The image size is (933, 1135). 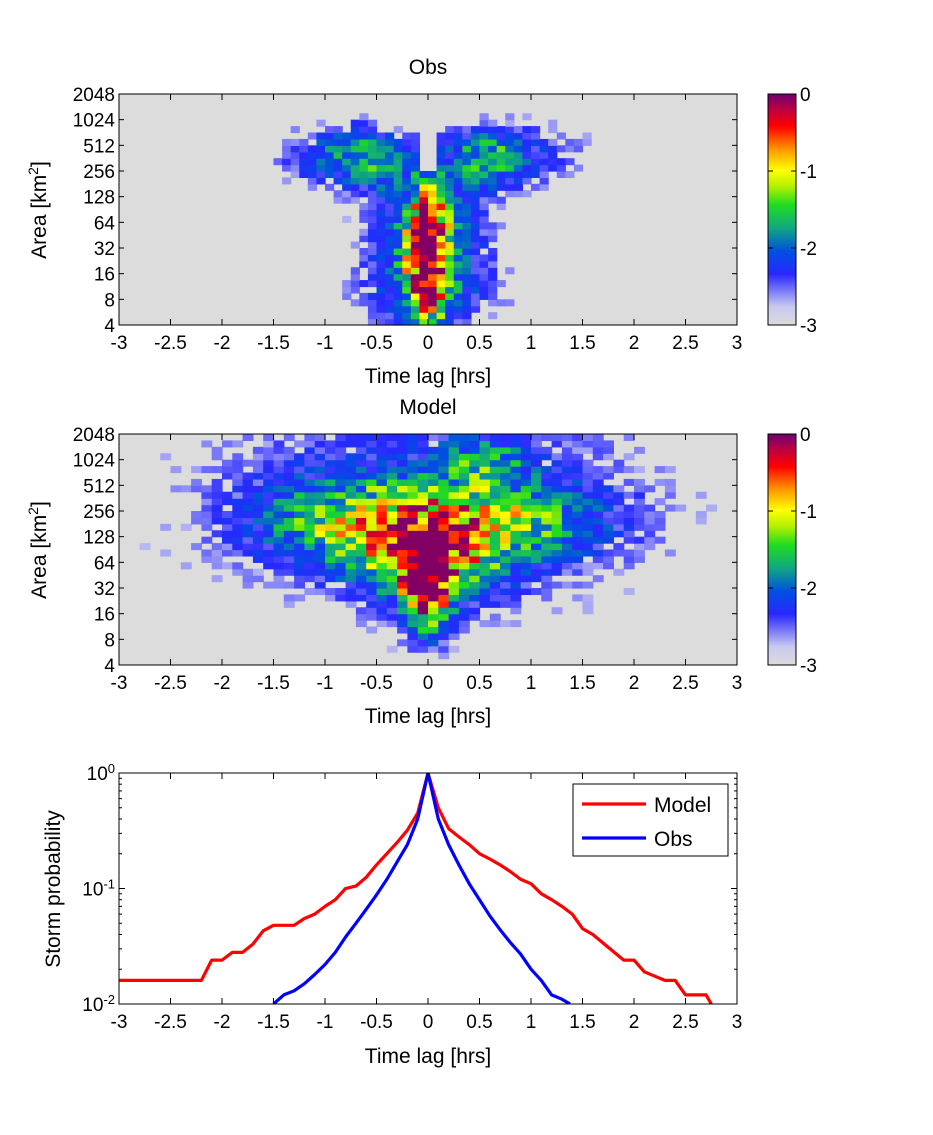 What do you see at coordinates (805, 95) in the screenshot?
I see `colorbar-tick-label: 0` at bounding box center [805, 95].